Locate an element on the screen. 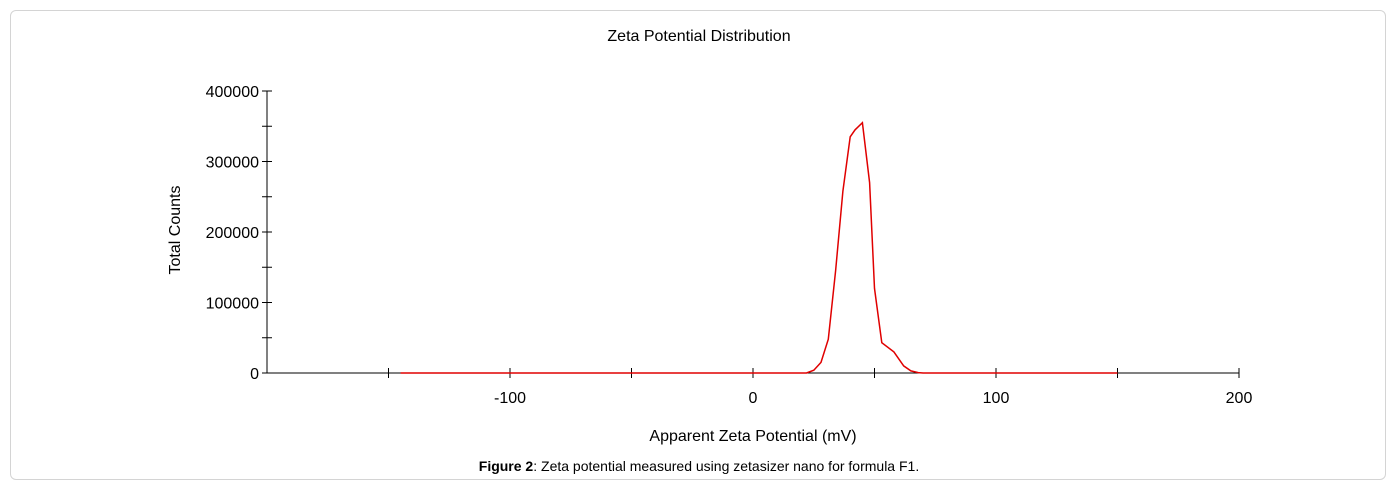 The width and height of the screenshot is (1398, 486). y-tick-label: 0 is located at coordinates (254, 374).